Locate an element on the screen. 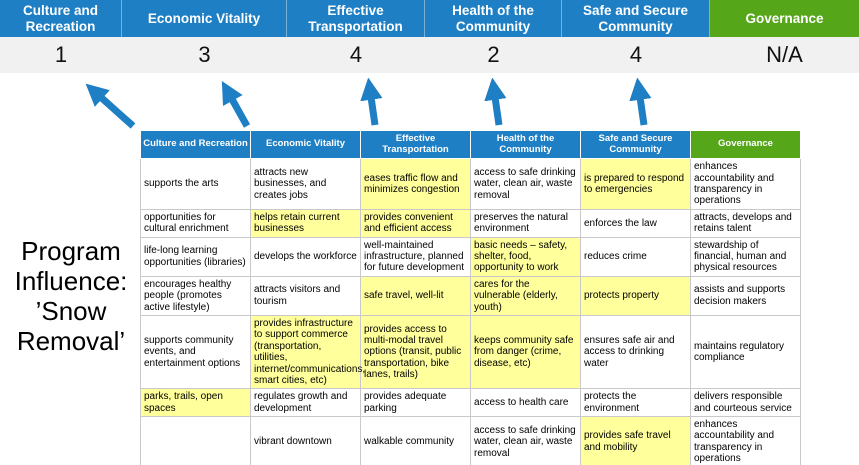 The width and height of the screenshot is (859, 465). table-cell: develops the workforce is located at coordinates (305, 256).